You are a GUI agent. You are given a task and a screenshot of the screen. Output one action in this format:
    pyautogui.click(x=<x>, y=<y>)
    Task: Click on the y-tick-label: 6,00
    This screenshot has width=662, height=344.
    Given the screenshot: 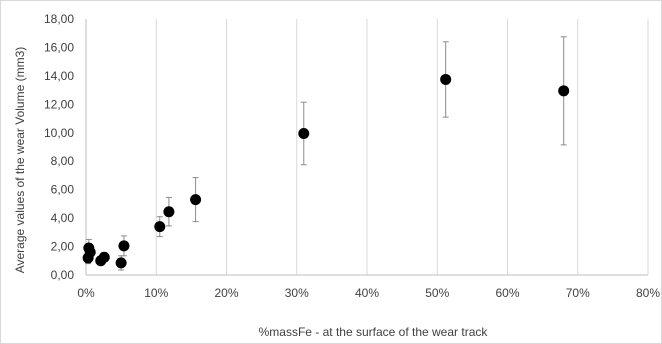 What is the action you would take?
    pyautogui.click(x=63, y=190)
    